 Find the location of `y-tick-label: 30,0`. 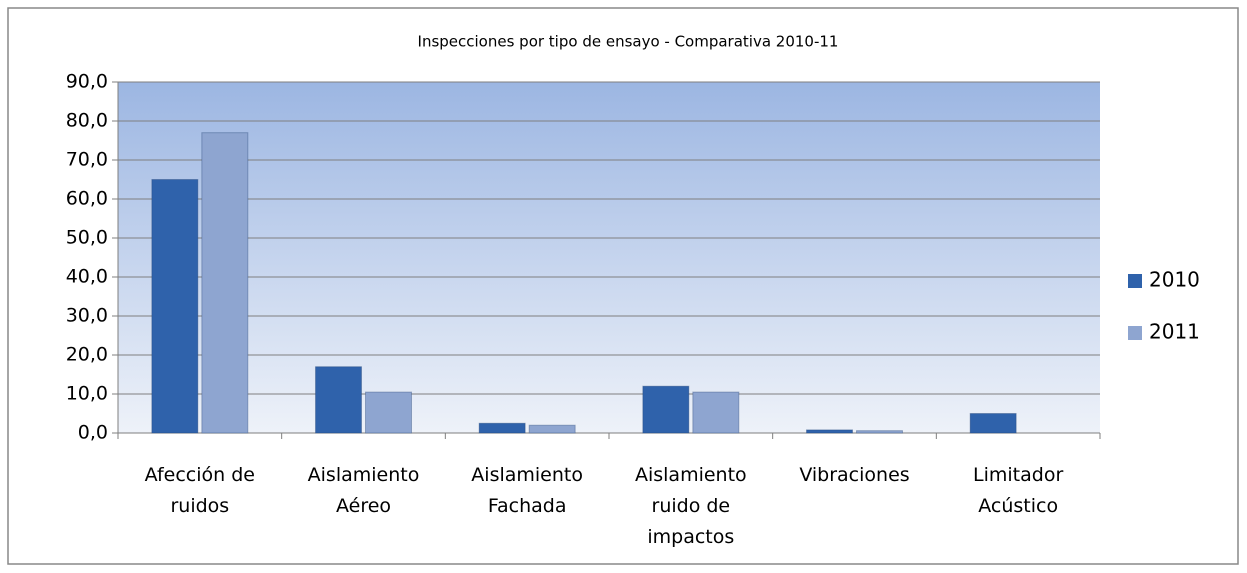

y-tick-label: 30,0 is located at coordinates (87, 316).